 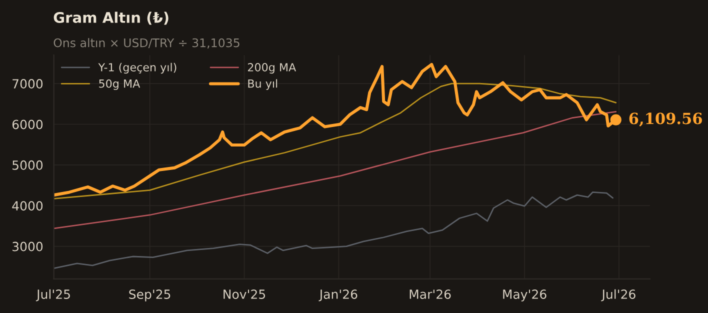 I want to click on x-tick-label: Jul'26, so click(x=618, y=295).